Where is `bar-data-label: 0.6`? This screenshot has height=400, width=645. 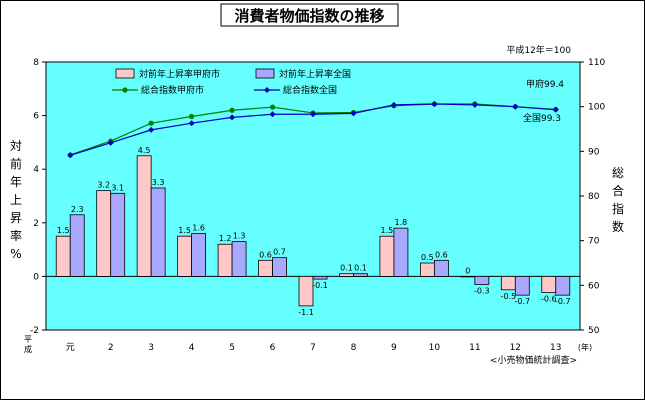 bar-data-label: 0.6 is located at coordinates (441, 254).